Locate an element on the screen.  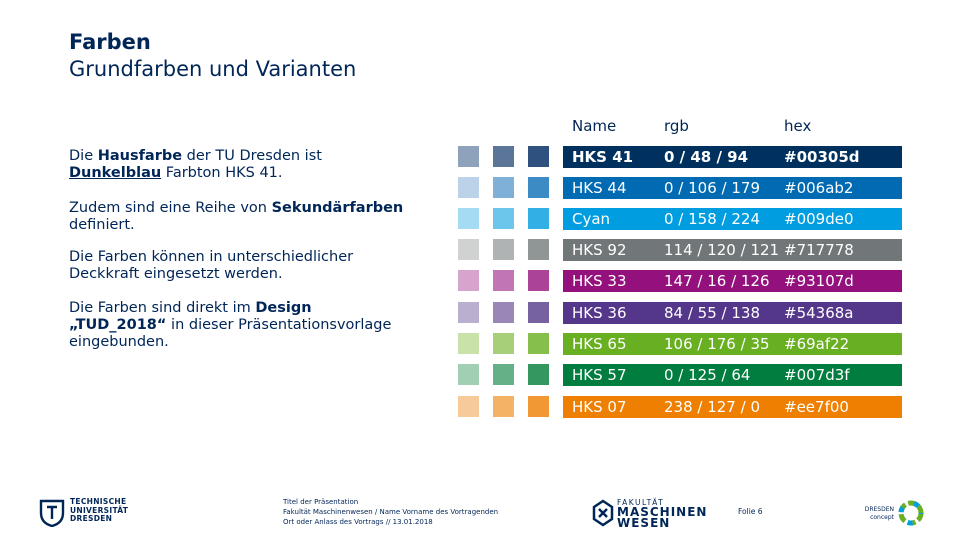
dresden-concept-icon is located at coordinates (911, 513).